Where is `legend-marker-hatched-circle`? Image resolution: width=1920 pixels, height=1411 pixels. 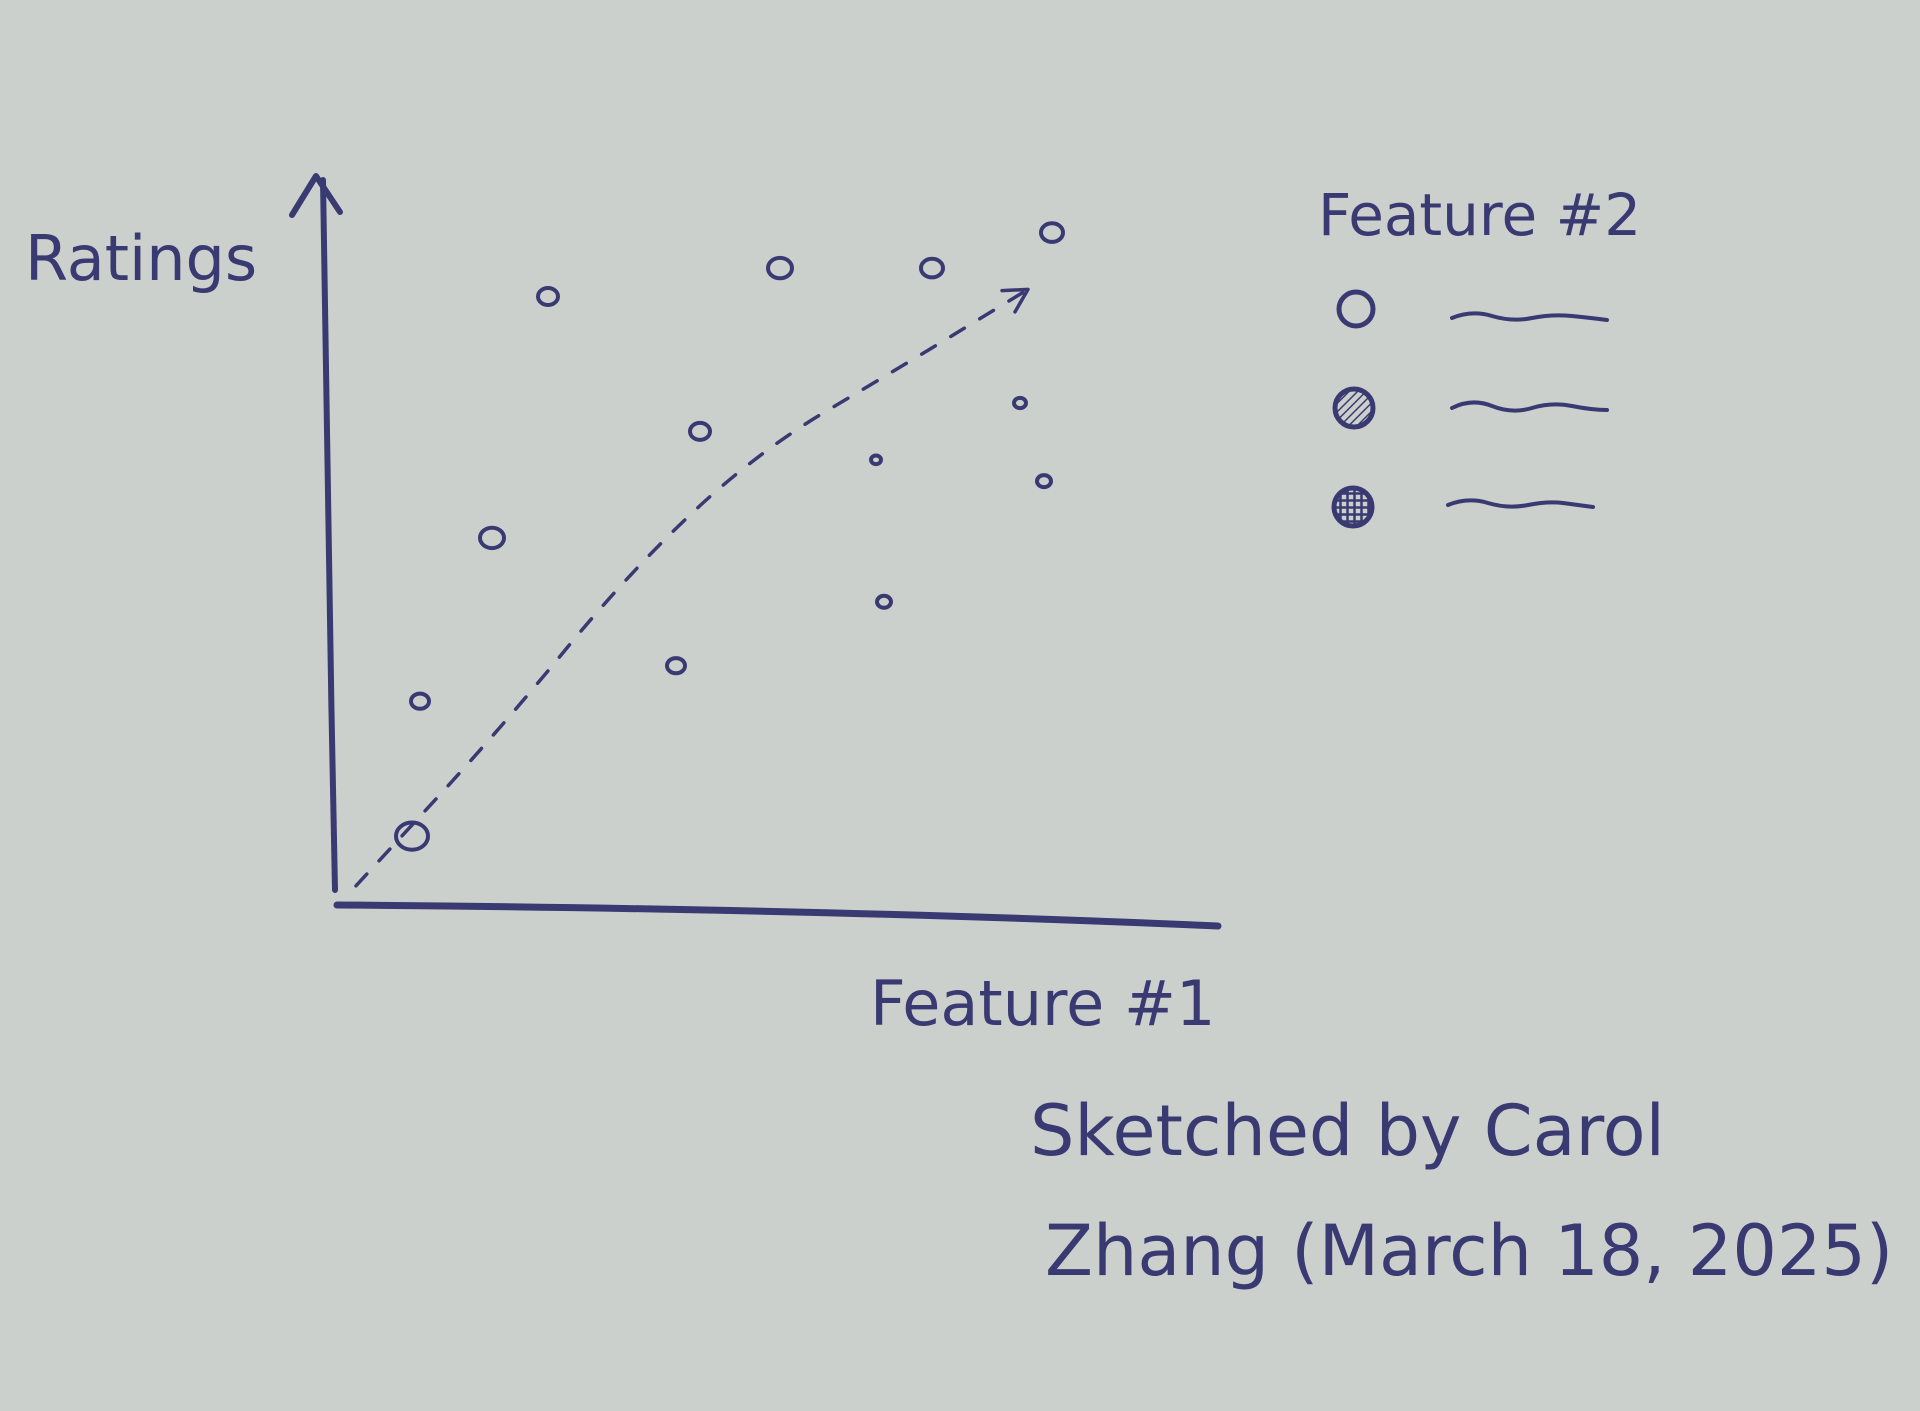 legend-marker-hatched-circle is located at coordinates (1354, 408).